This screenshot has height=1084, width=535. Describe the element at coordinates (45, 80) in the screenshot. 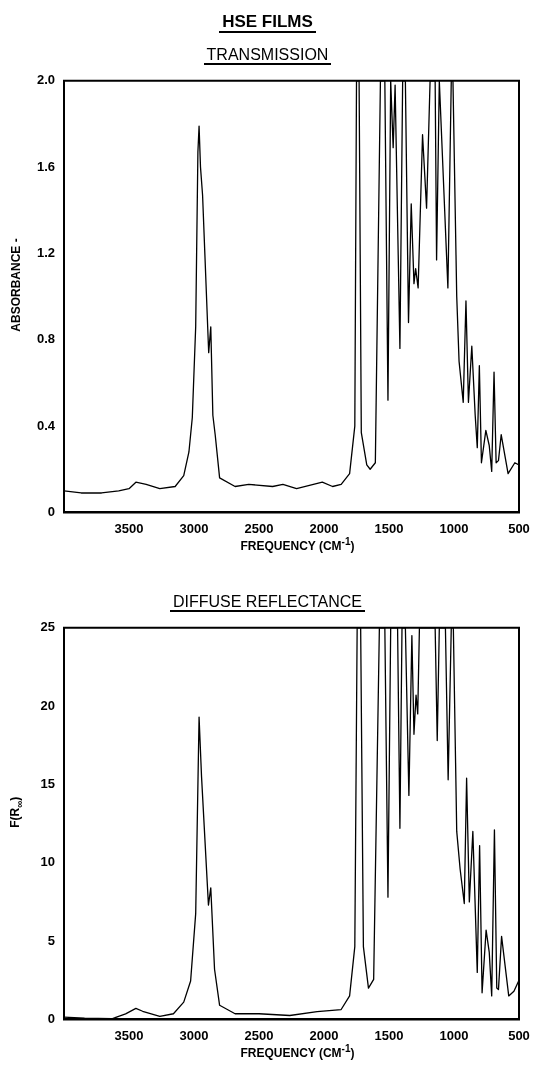

I see `y-tick-label: 2.0` at that location.